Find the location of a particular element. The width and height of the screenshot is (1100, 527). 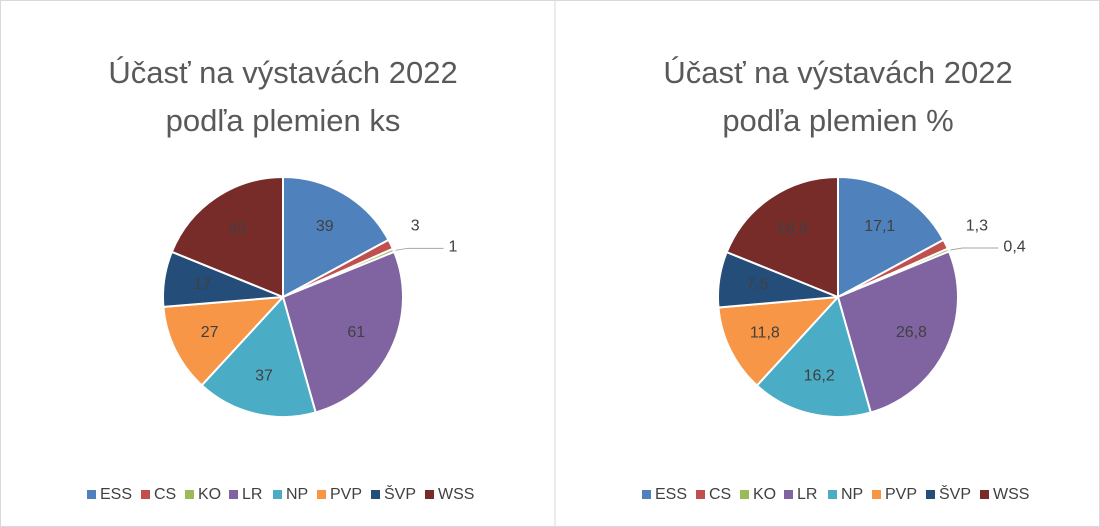

data-label: 1,3 is located at coordinates (977, 225).